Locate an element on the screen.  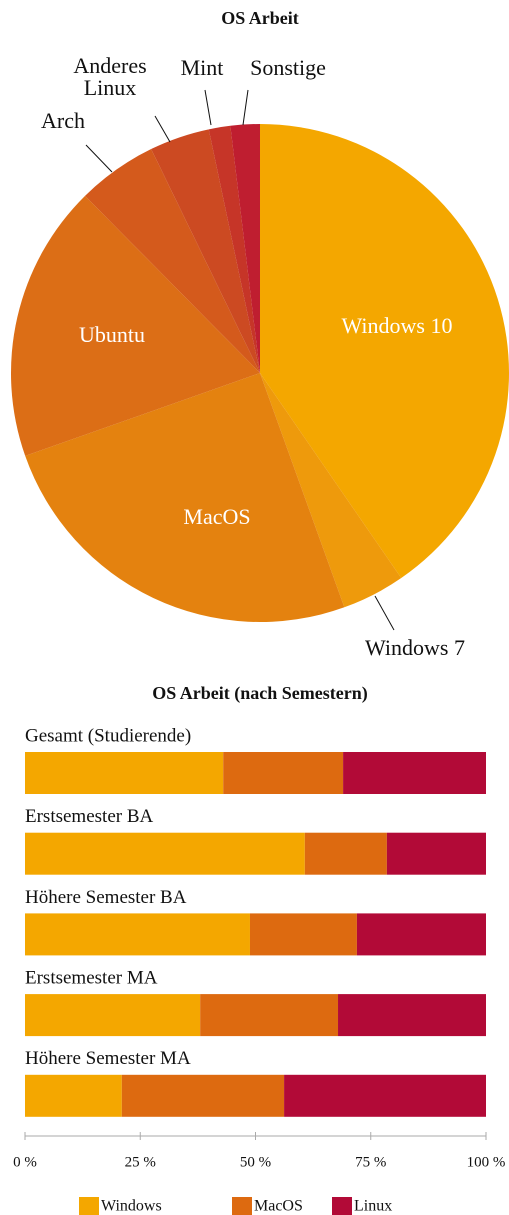
x-tick-label: 50 % is located at coordinates (255, 1162).